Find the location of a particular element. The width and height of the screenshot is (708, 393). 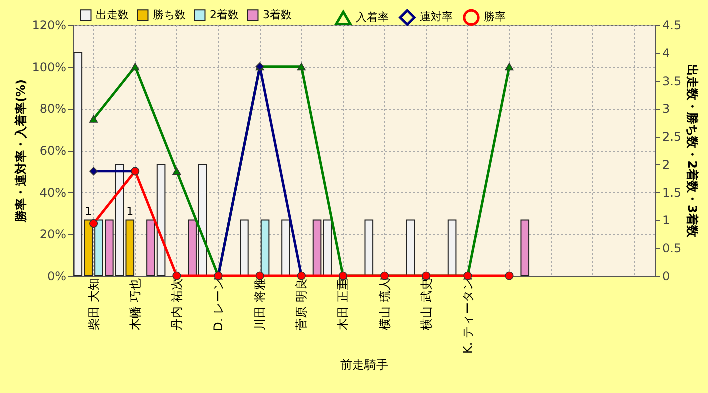

x-tick-label: 丹内 祐次 is located at coordinates (177, 304).